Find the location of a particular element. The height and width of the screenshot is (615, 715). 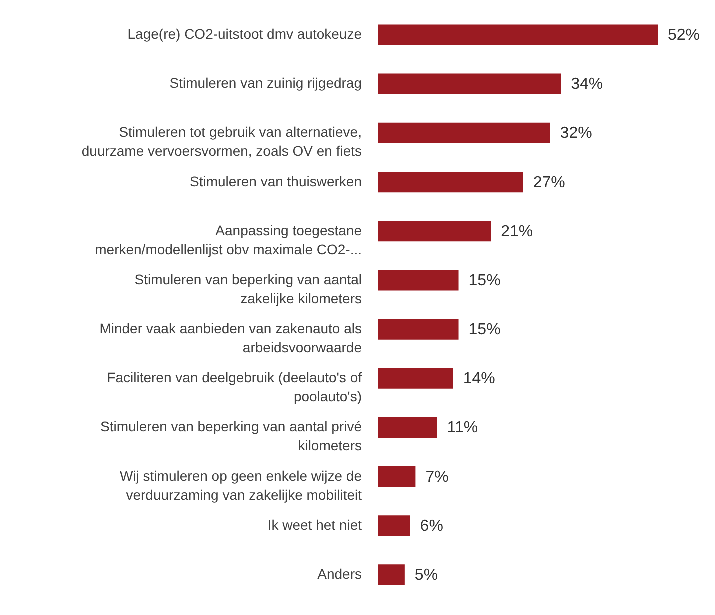

data-label: 14% is located at coordinates (479, 379).